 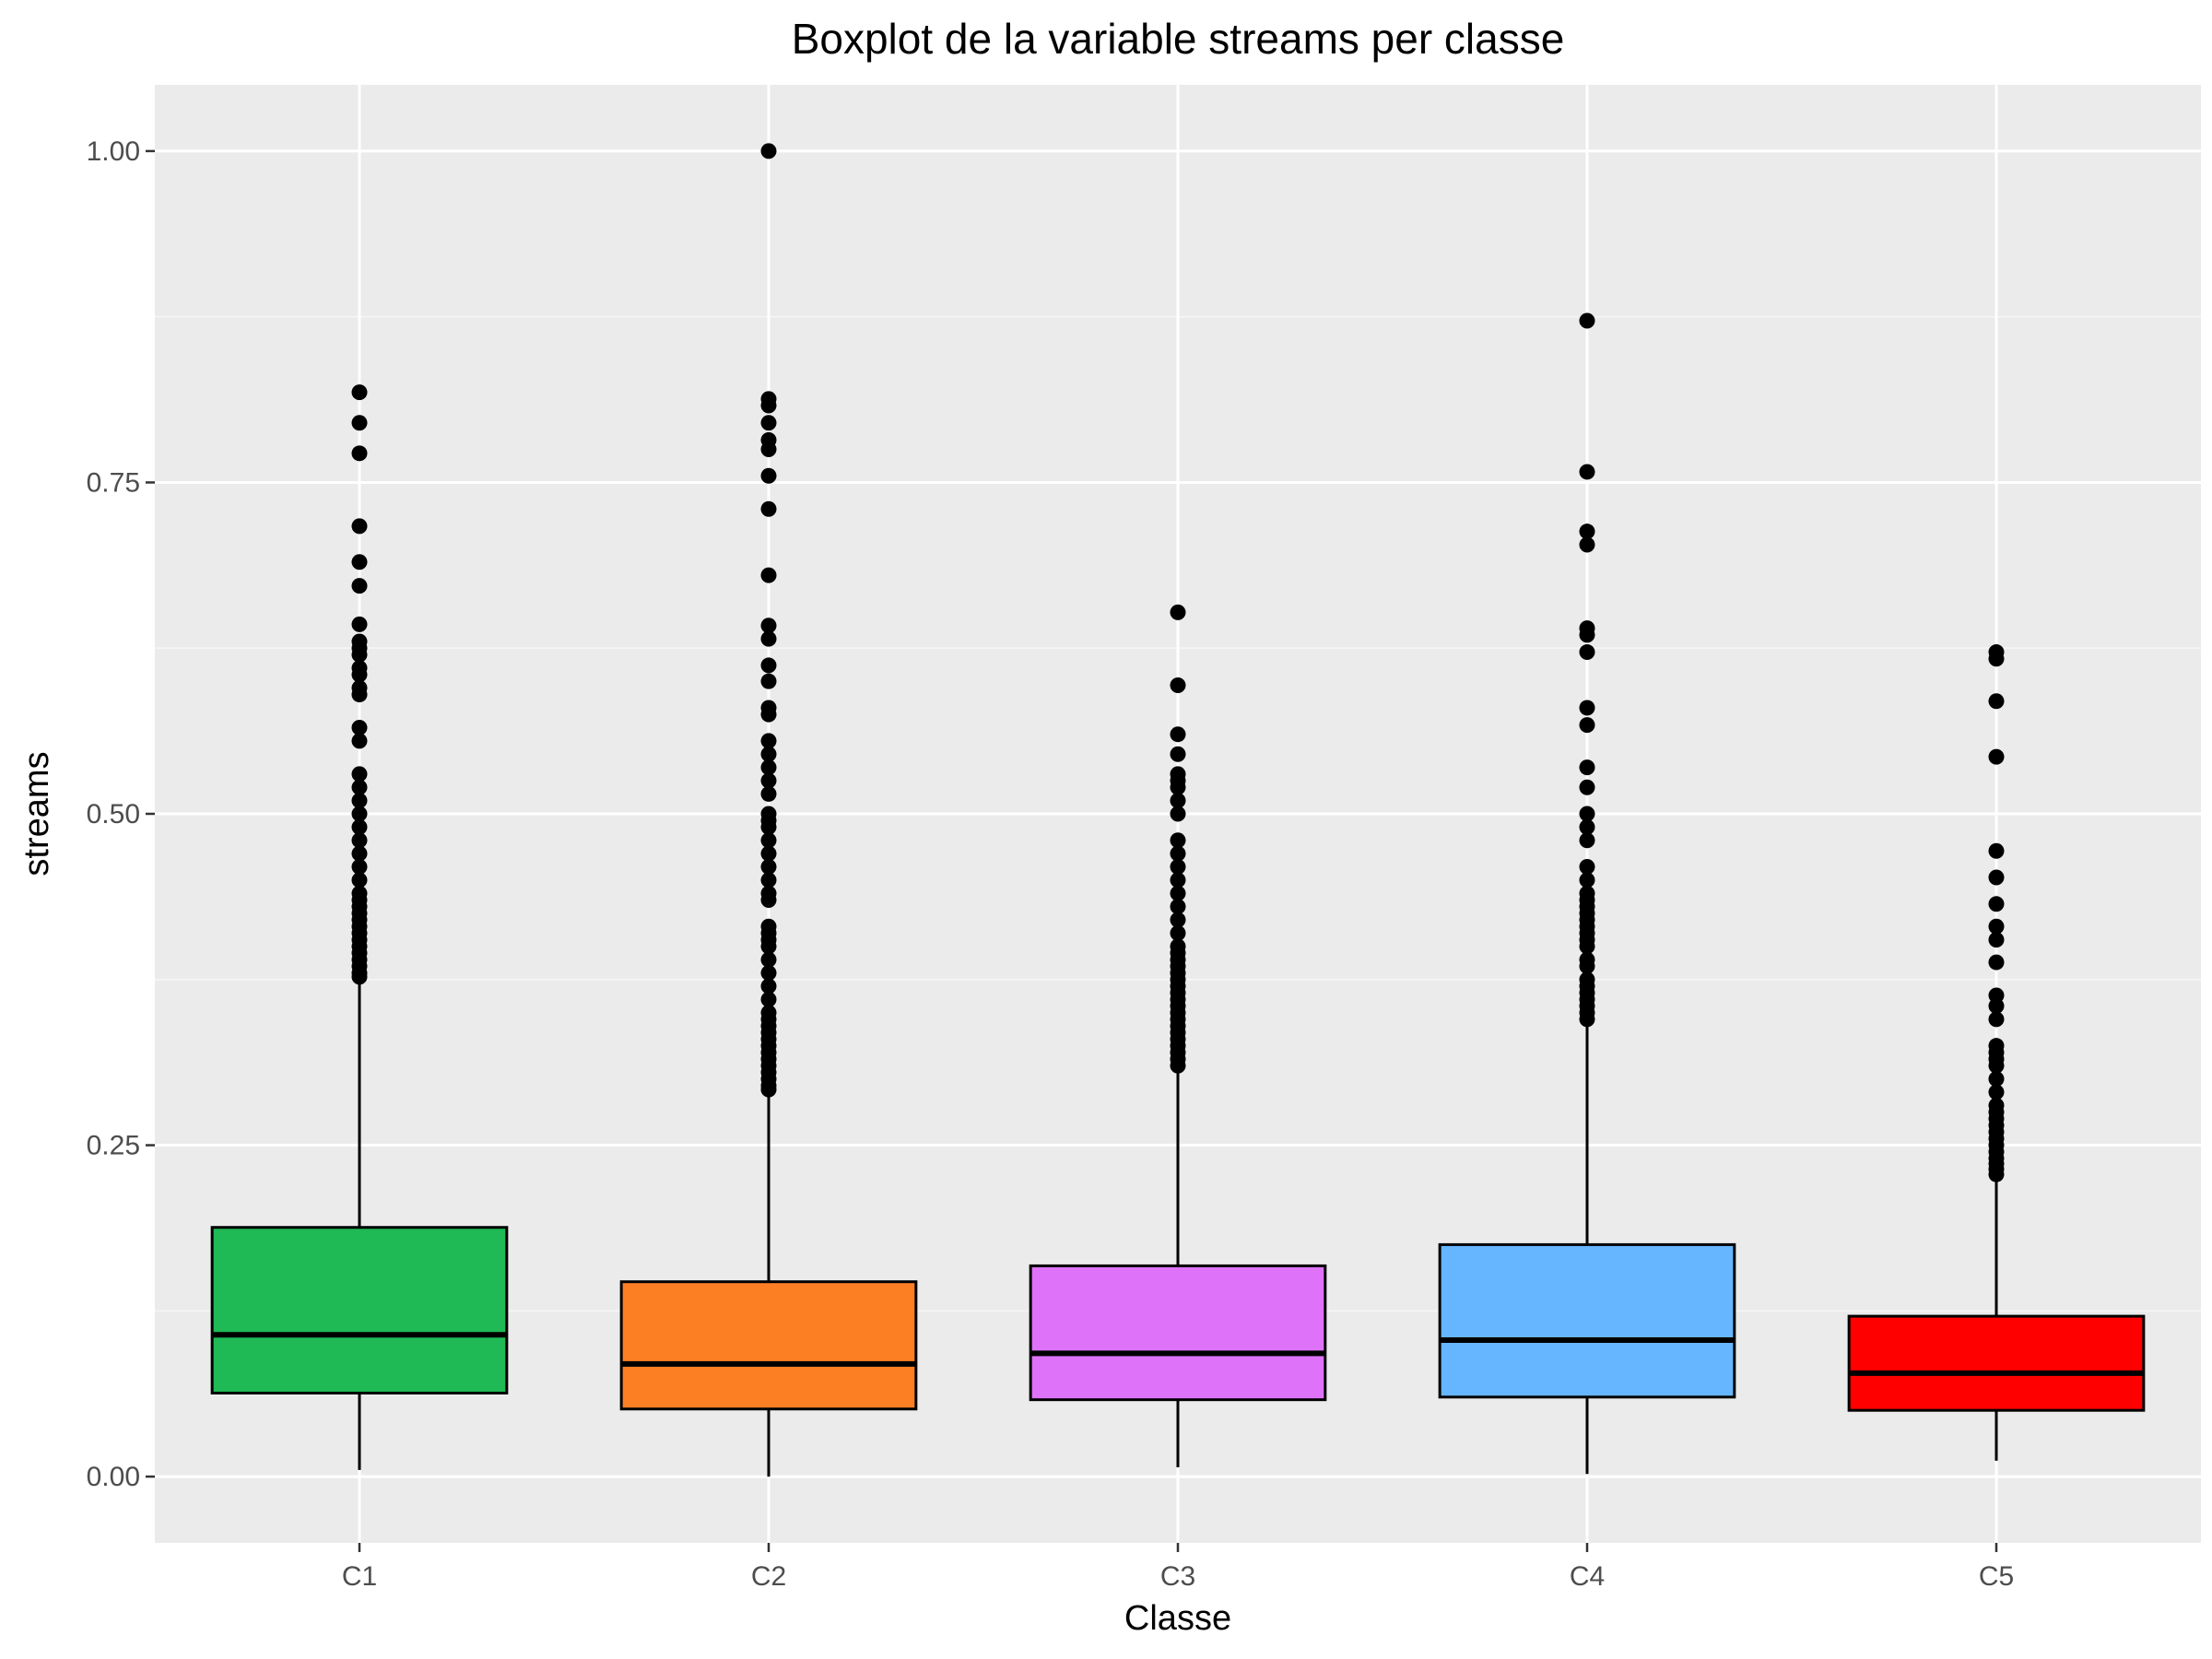 What do you see at coordinates (113, 151) in the screenshot?
I see `y-tick-label: 1.00` at bounding box center [113, 151].